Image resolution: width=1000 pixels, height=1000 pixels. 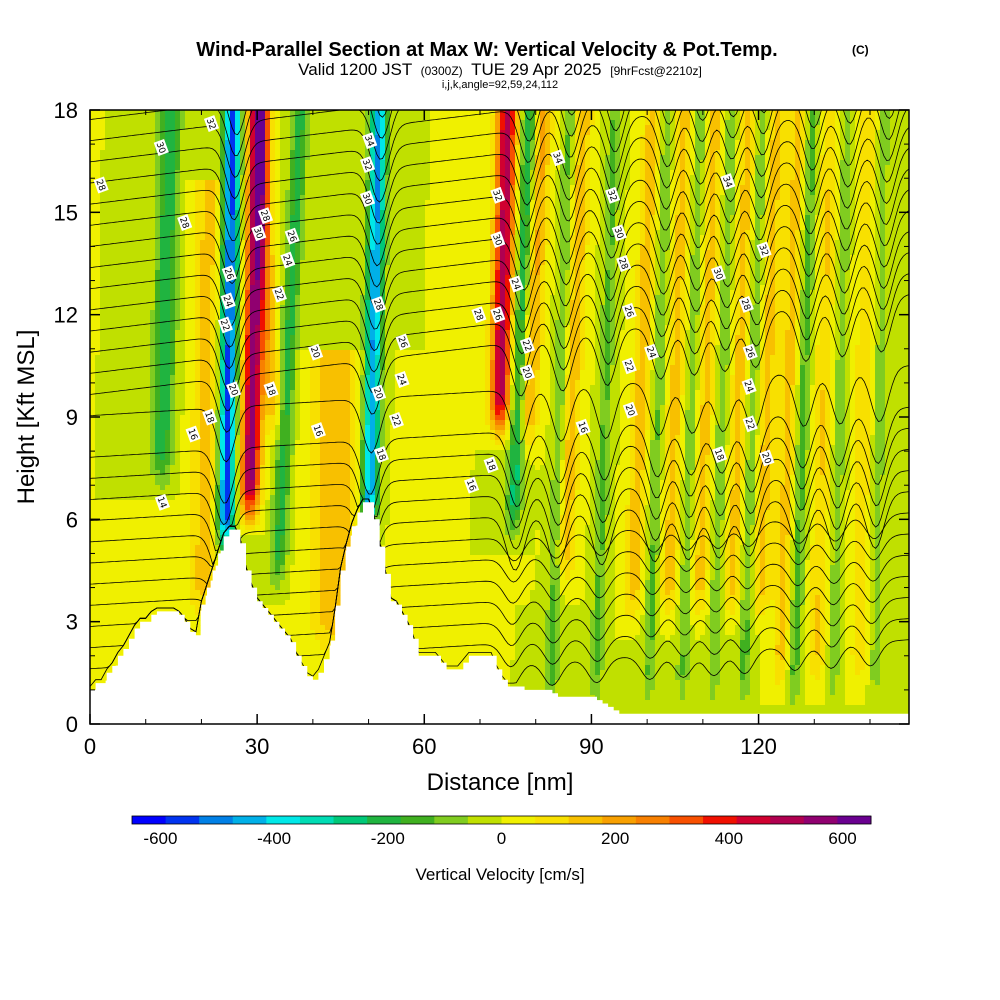 I want to click on colorbar-tick-label: 600, so click(x=842, y=838).